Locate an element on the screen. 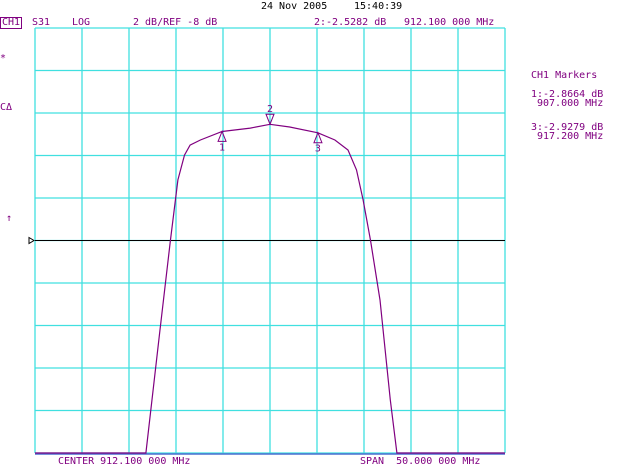 Image resolution: width=640 pixels, height=467 pixels. span-frequency: SPAN 50.000 000 MHz is located at coordinates (420, 461).